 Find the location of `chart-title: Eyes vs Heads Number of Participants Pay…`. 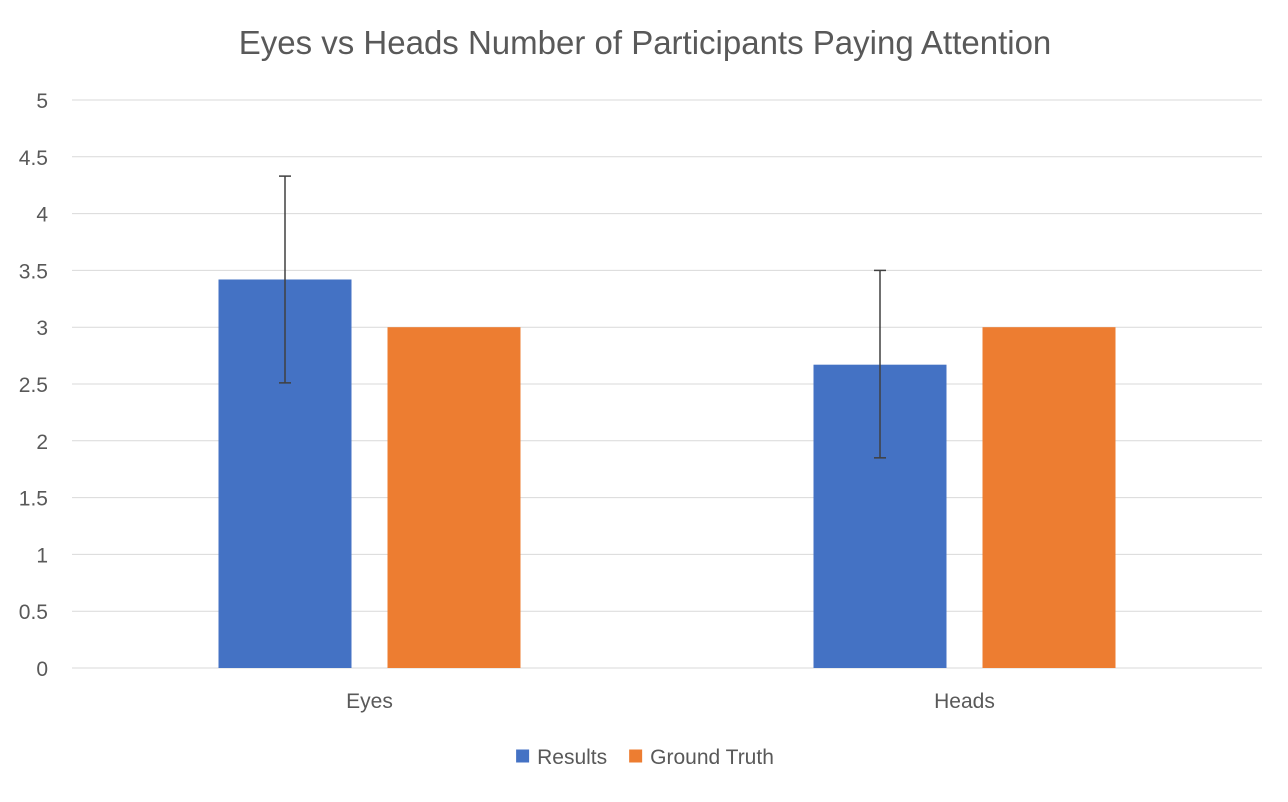

chart-title: Eyes vs Heads Number of Participants Pay… is located at coordinates (645, 42).